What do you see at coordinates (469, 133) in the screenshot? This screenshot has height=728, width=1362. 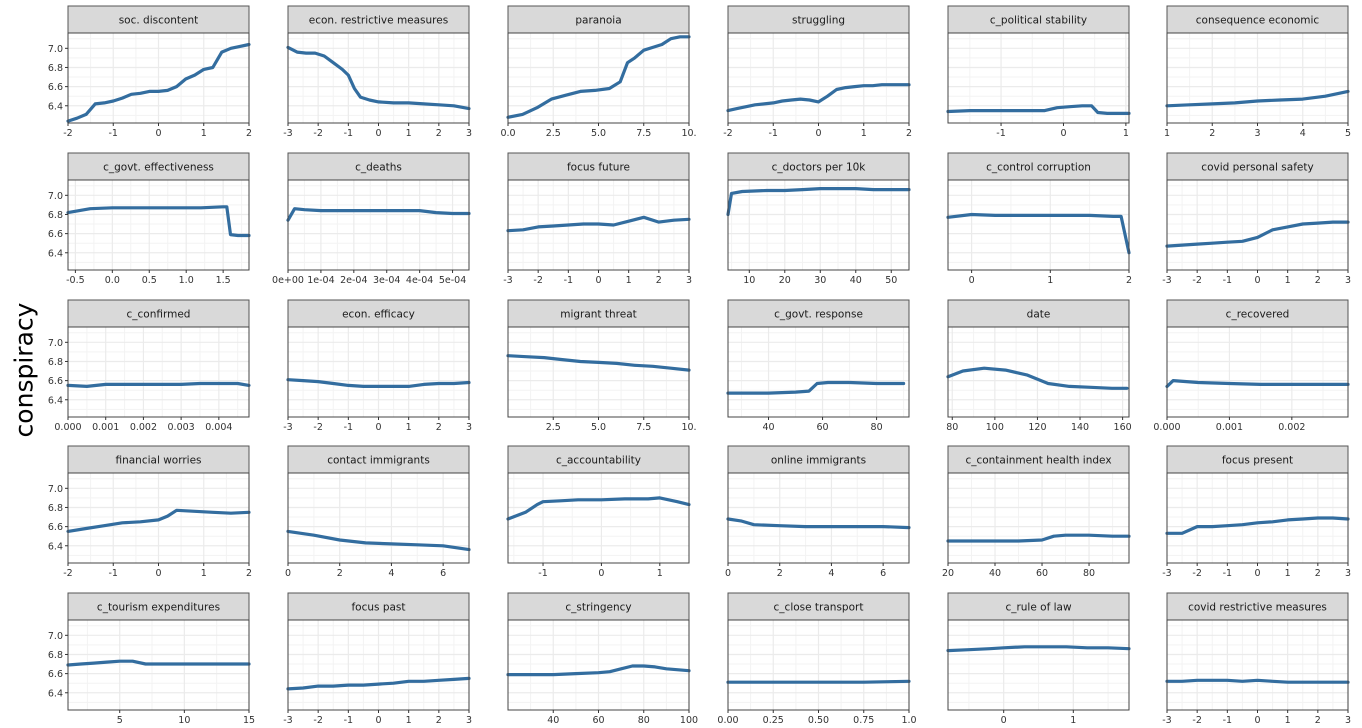 I see `x-tick-label: 3` at bounding box center [469, 133].